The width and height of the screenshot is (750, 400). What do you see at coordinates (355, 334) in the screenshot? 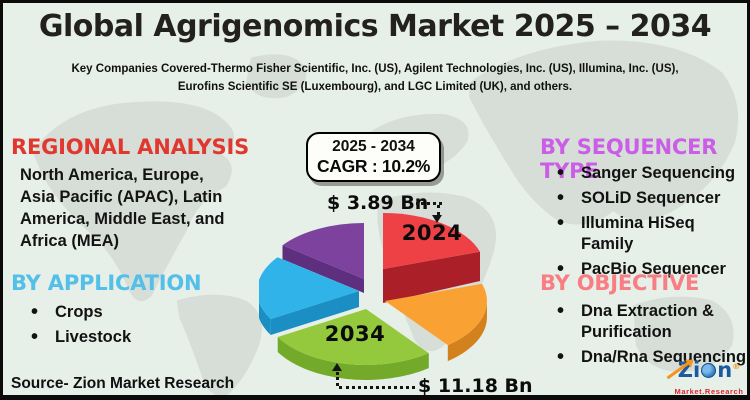
I see `pie-label-2034: 2034` at bounding box center [355, 334].